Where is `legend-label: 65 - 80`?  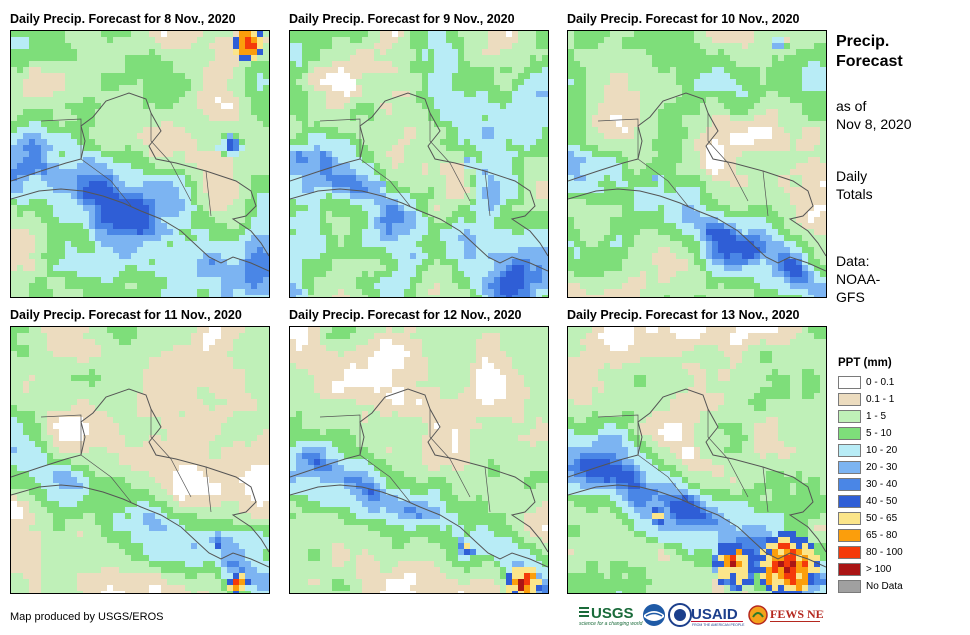
legend-label: 65 - 80 is located at coordinates (882, 535).